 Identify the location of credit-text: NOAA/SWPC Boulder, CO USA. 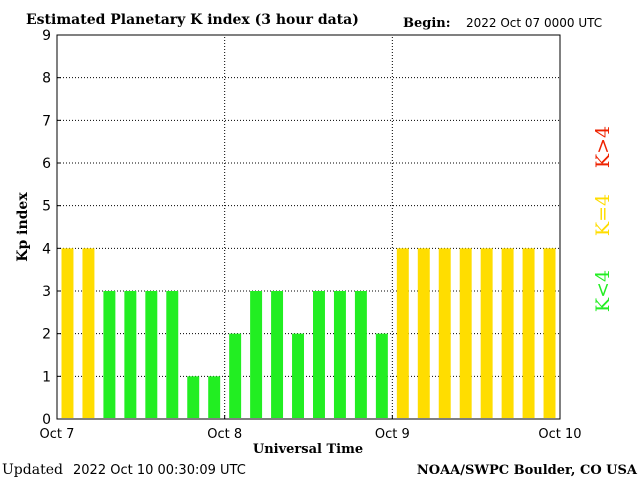
(527, 470).